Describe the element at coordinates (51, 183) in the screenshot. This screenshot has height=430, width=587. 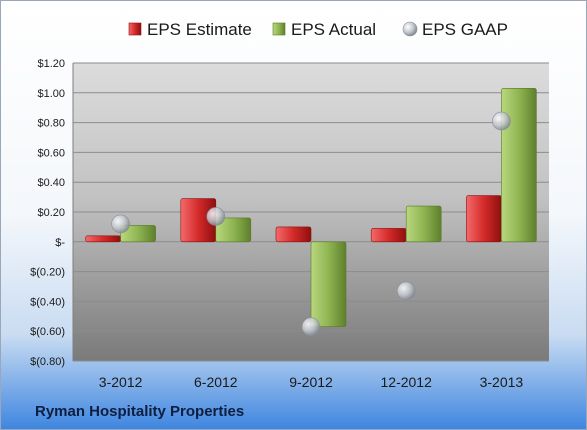
I see `y-tick-label: $0.40` at that location.